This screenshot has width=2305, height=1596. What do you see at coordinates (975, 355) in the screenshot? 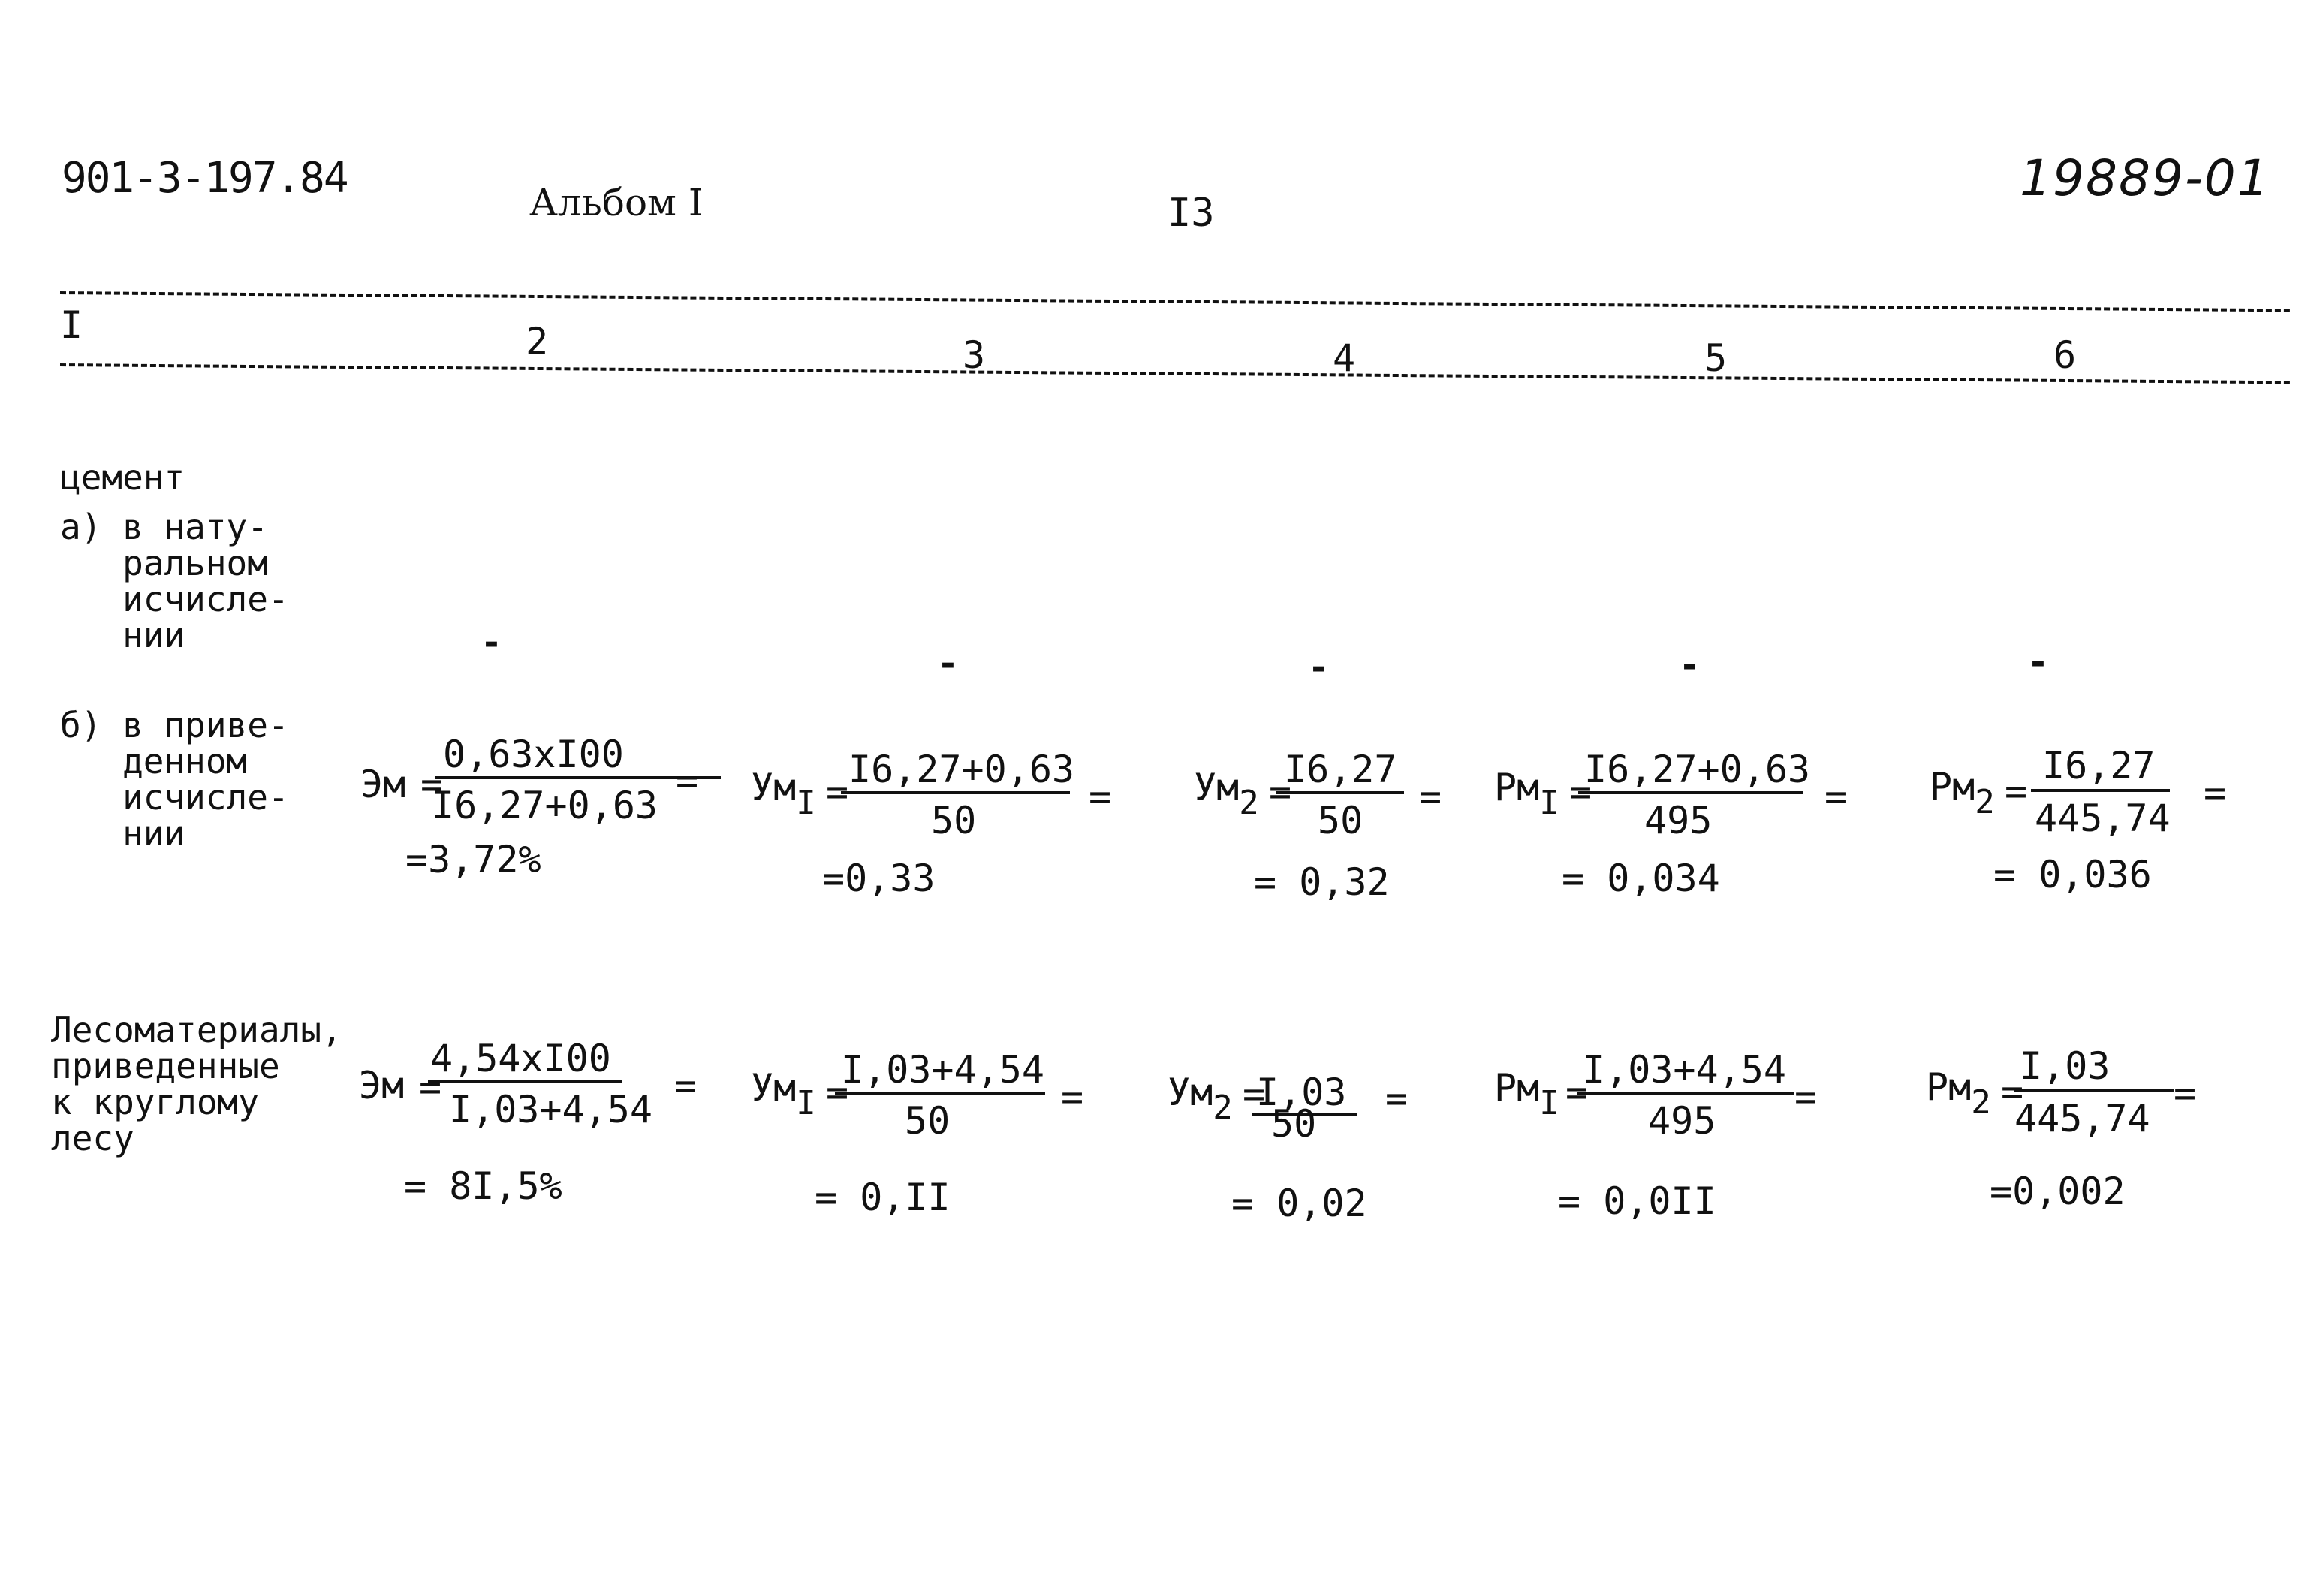
I see `column-number-3: 3` at bounding box center [975, 355].